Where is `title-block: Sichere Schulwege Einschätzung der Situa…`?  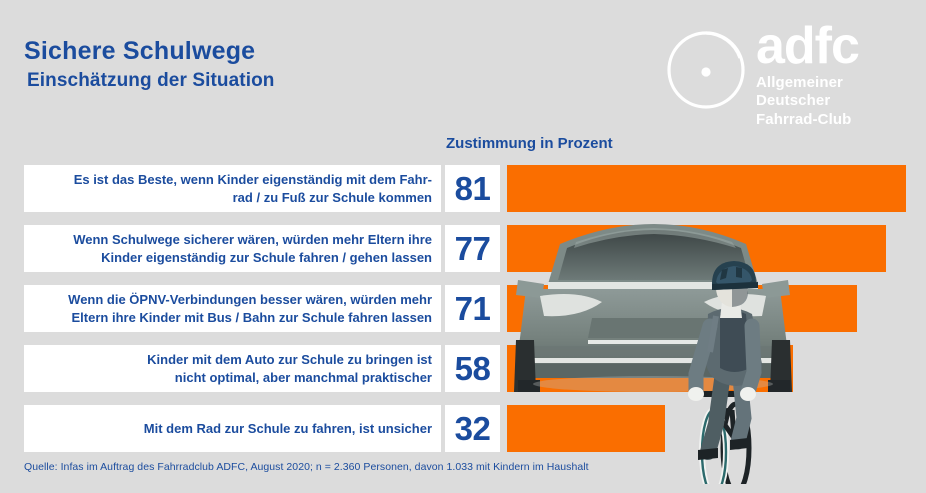
title-block: Sichere Schulwege Einschätzung der Situa… is located at coordinates (149, 64).